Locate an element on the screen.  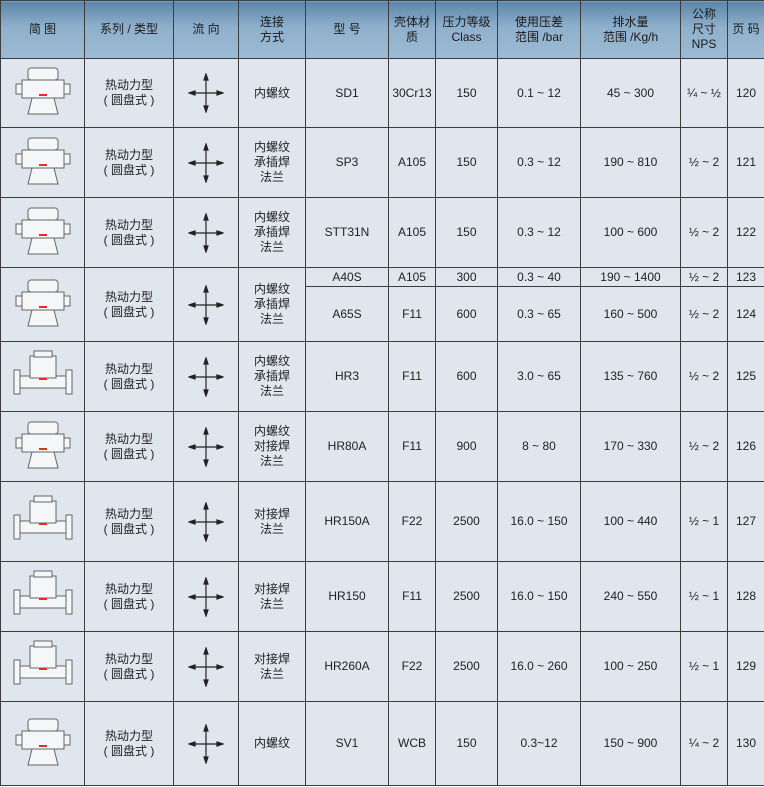
pressure-range: 0.3 ~ 65 is located at coordinates (539, 314).